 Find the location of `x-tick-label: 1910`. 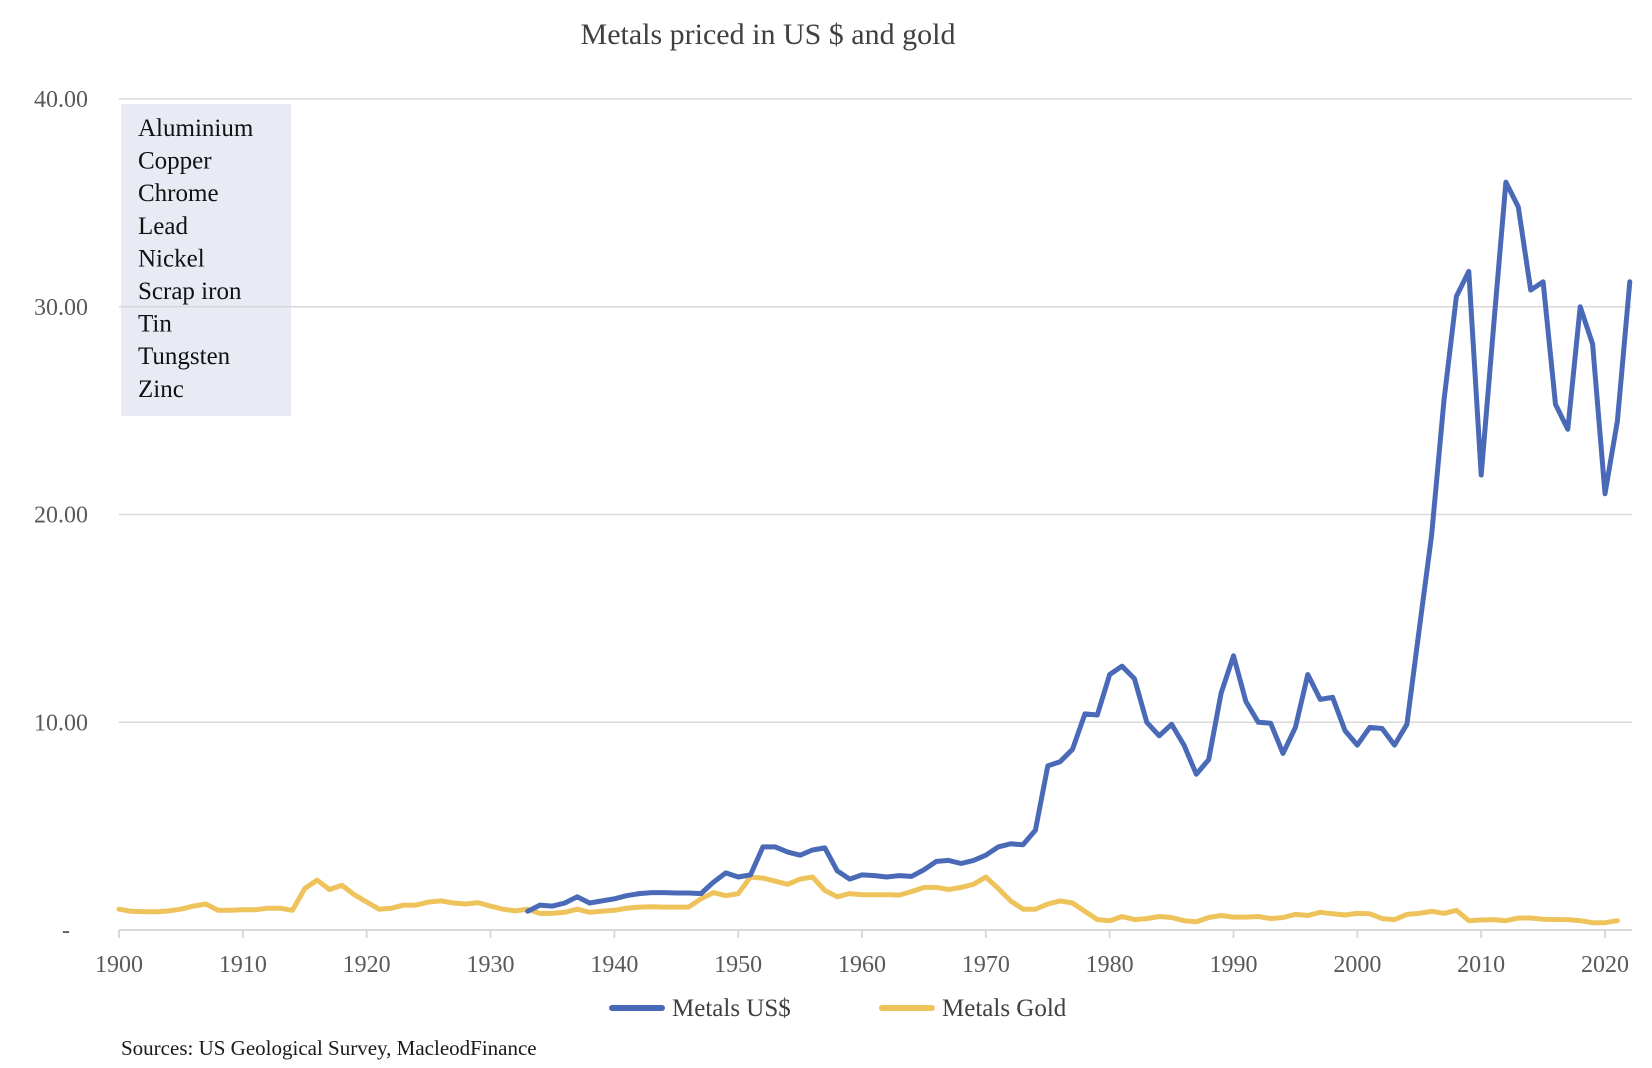

x-tick-label: 1910 is located at coordinates (243, 965).